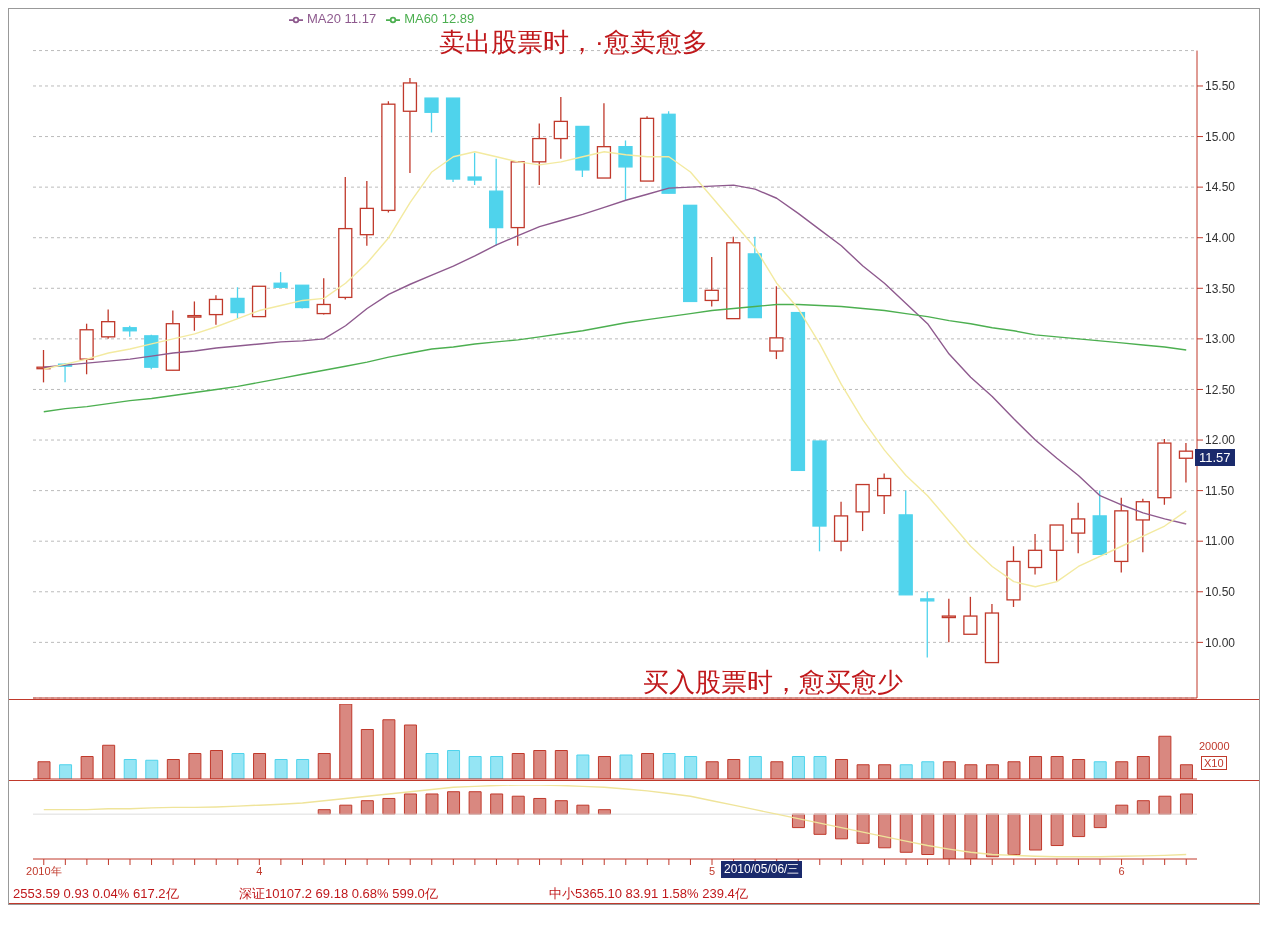  I want to click on y-tick-label: 12.50, so click(1220, 389).